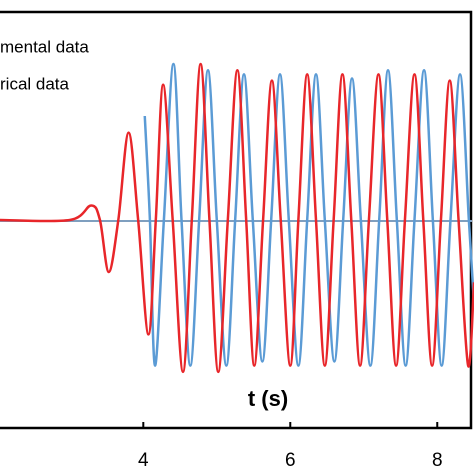 This screenshot has width=474, height=474. Describe the element at coordinates (268, 398) in the screenshot. I see `x-axis-label: t (s)` at that location.